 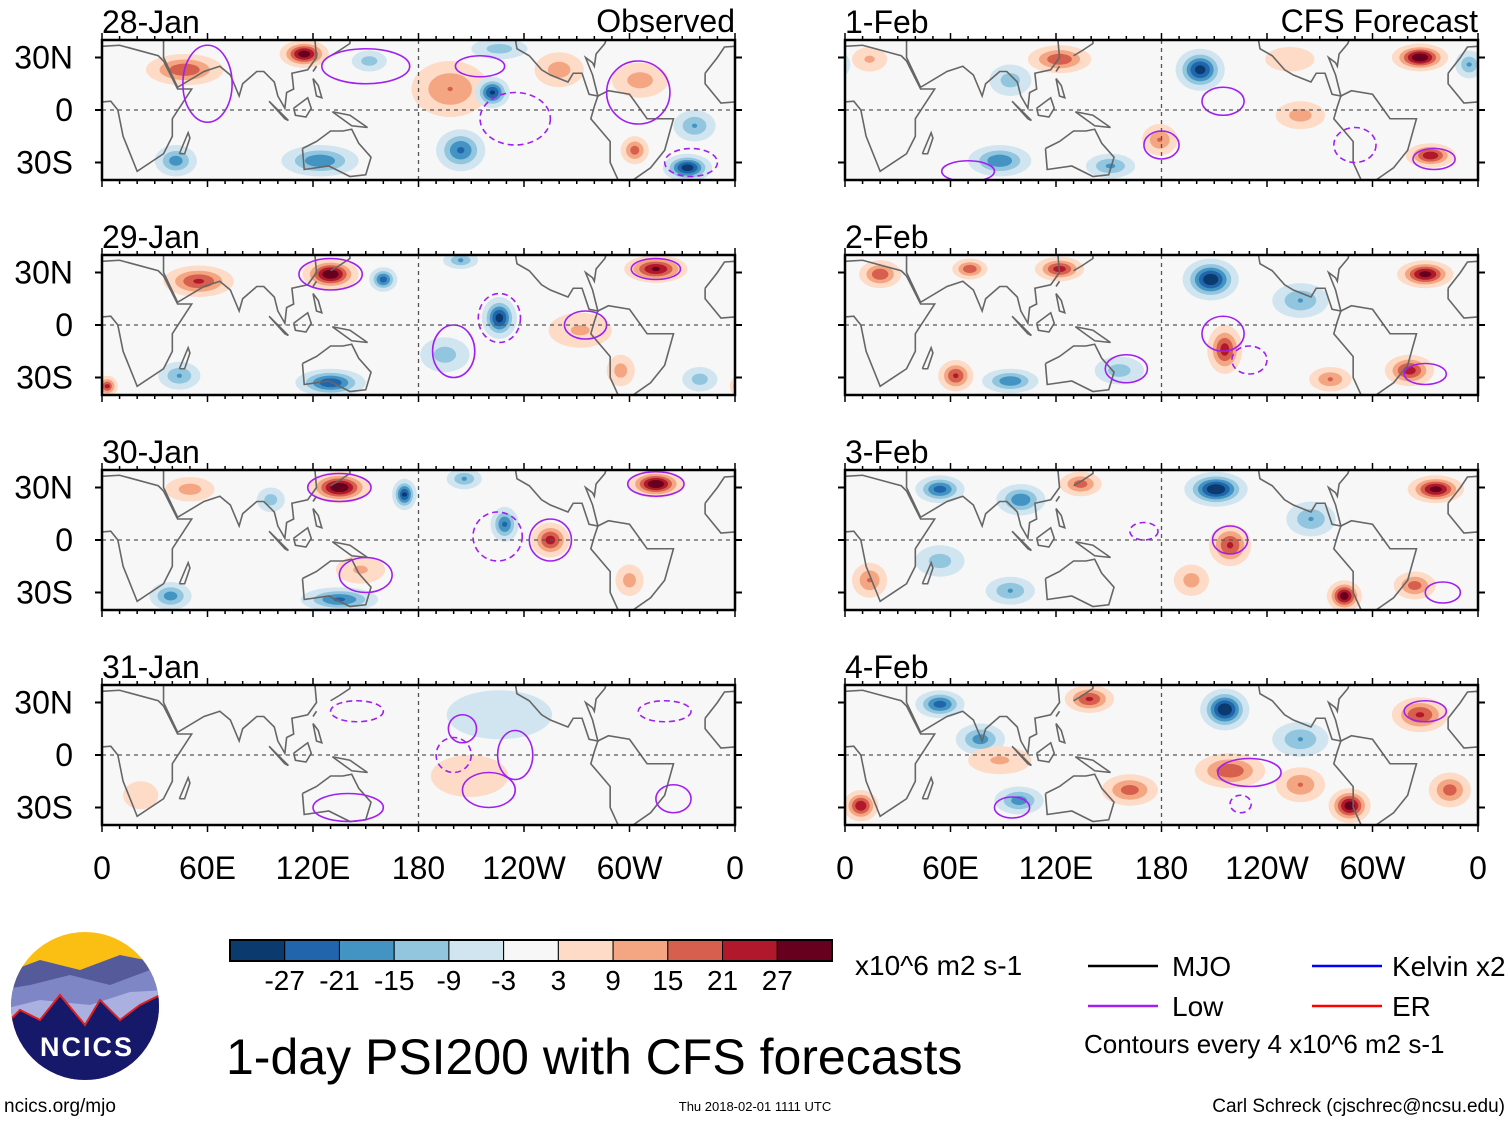 What do you see at coordinates (887, 452) in the screenshot?
I see `panel-date: 3-Feb` at bounding box center [887, 452].